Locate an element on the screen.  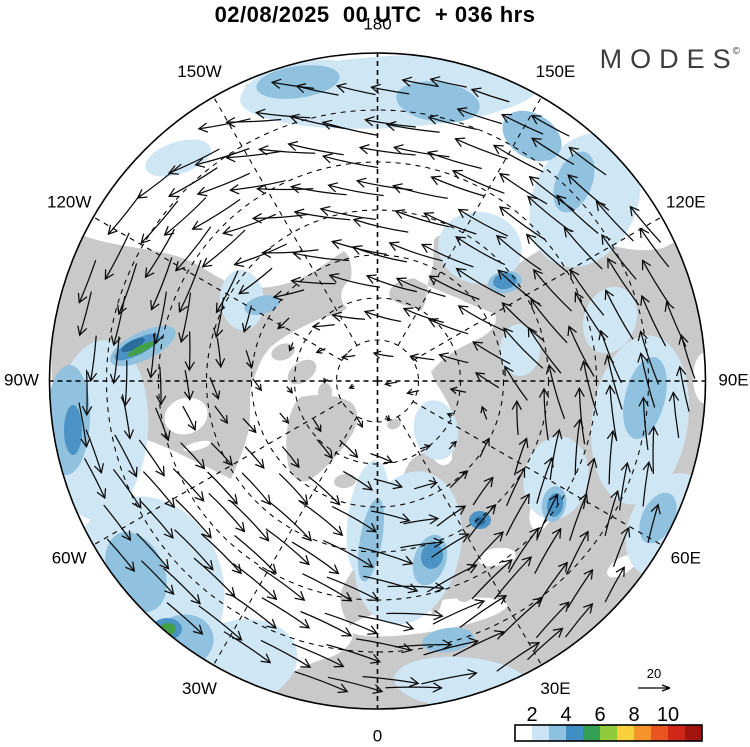
meridian-line is located at coordinates (537, 288).